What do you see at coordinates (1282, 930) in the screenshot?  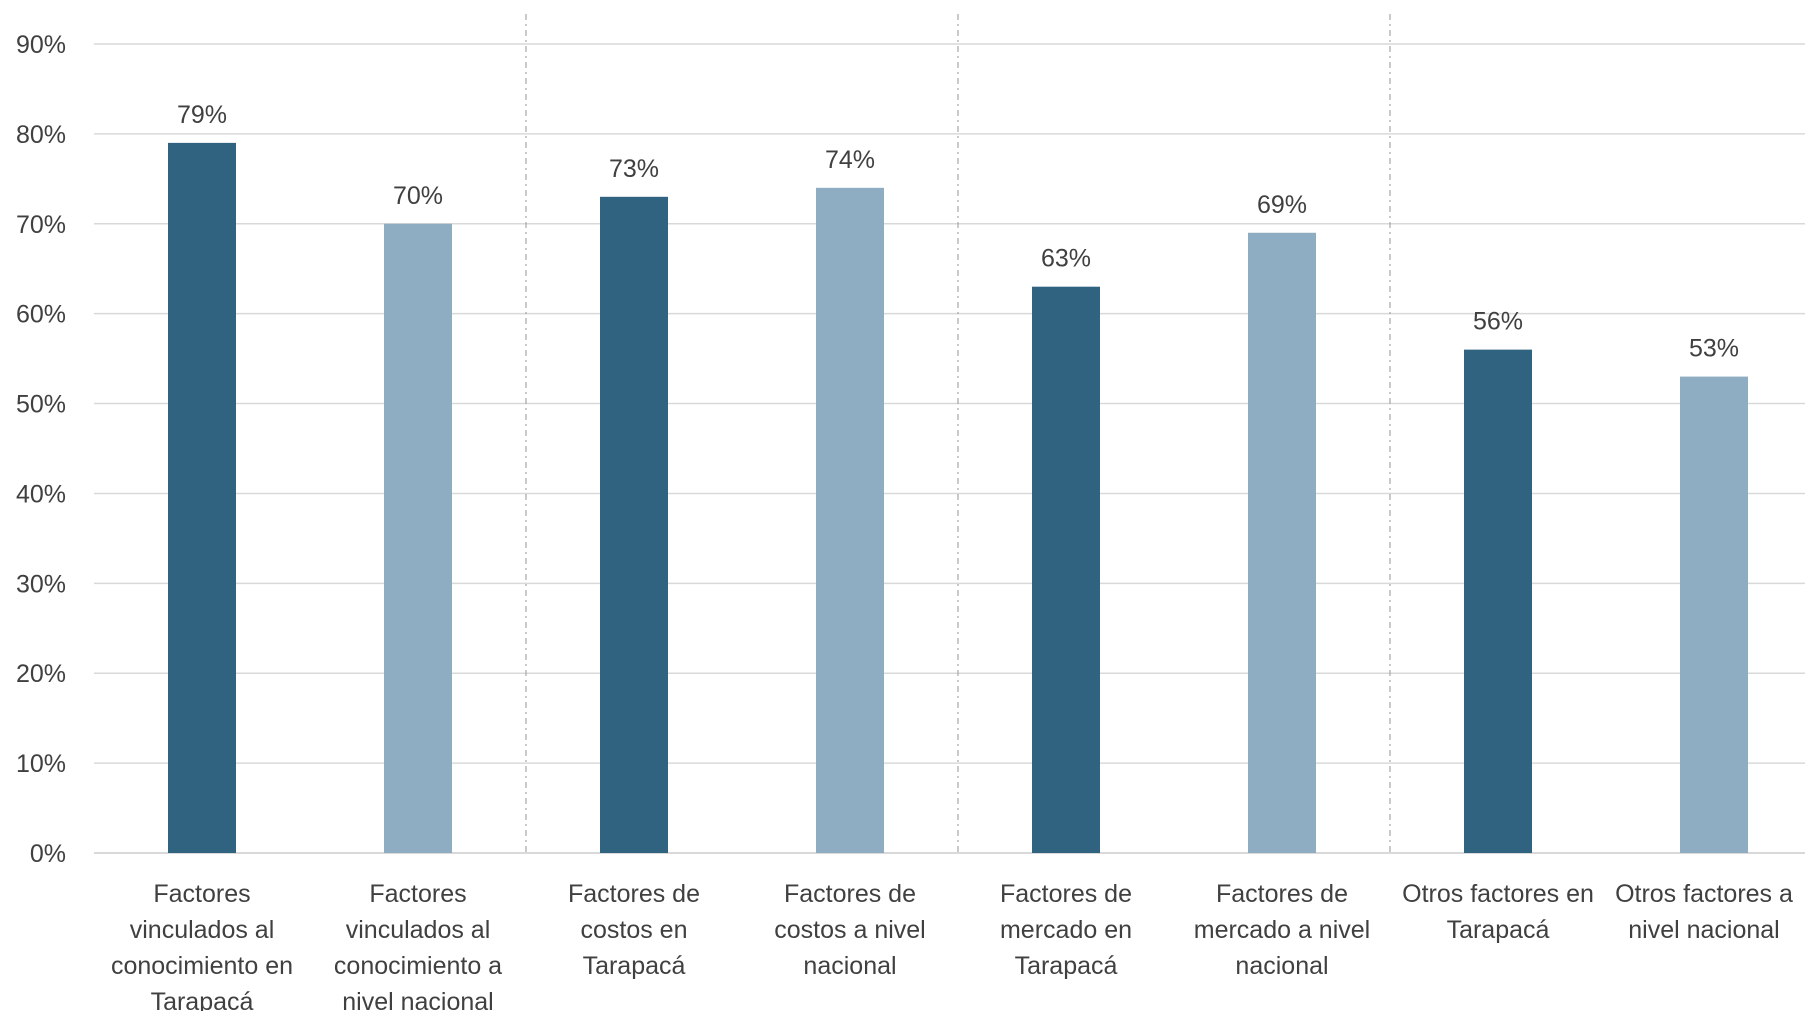 I see `category-label: mercado a nivel` at bounding box center [1282, 930].